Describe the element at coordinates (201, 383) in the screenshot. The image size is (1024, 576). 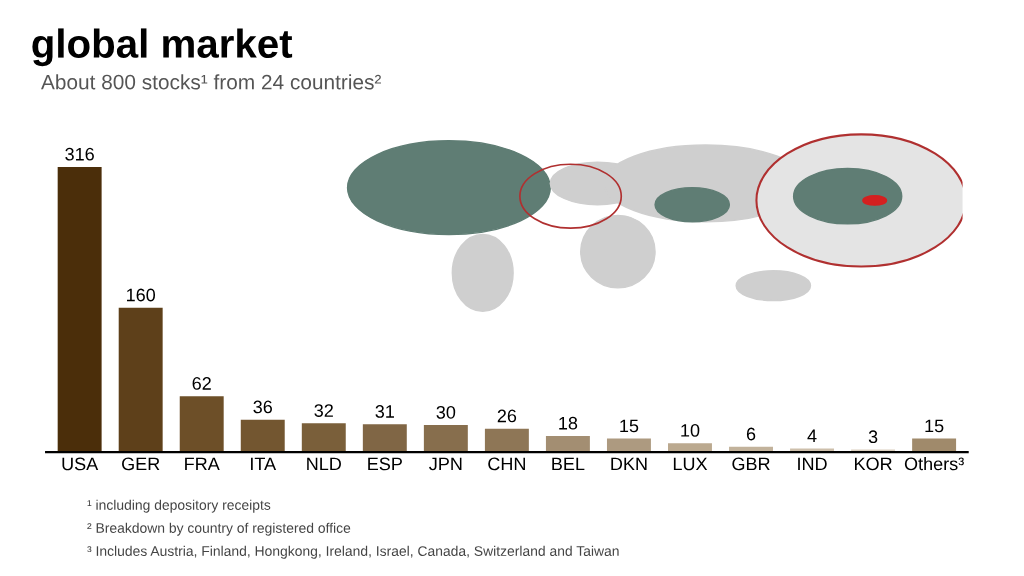
I see `data-label: 62` at that location.